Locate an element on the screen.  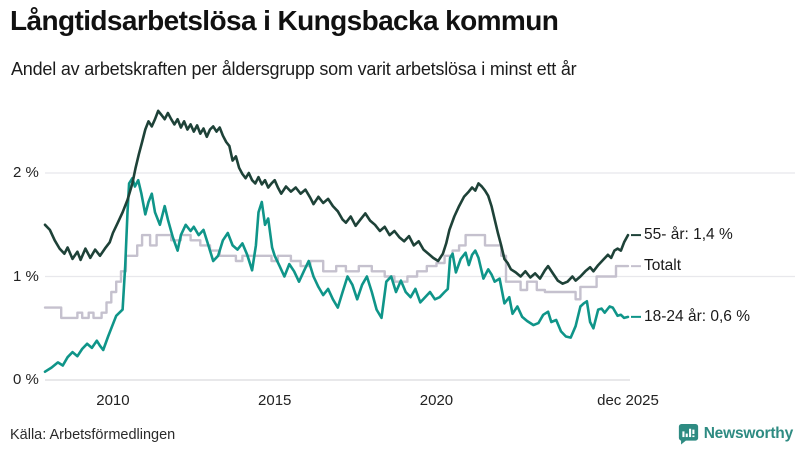
y-tick-2pct: 2 % is located at coordinates (26, 172).